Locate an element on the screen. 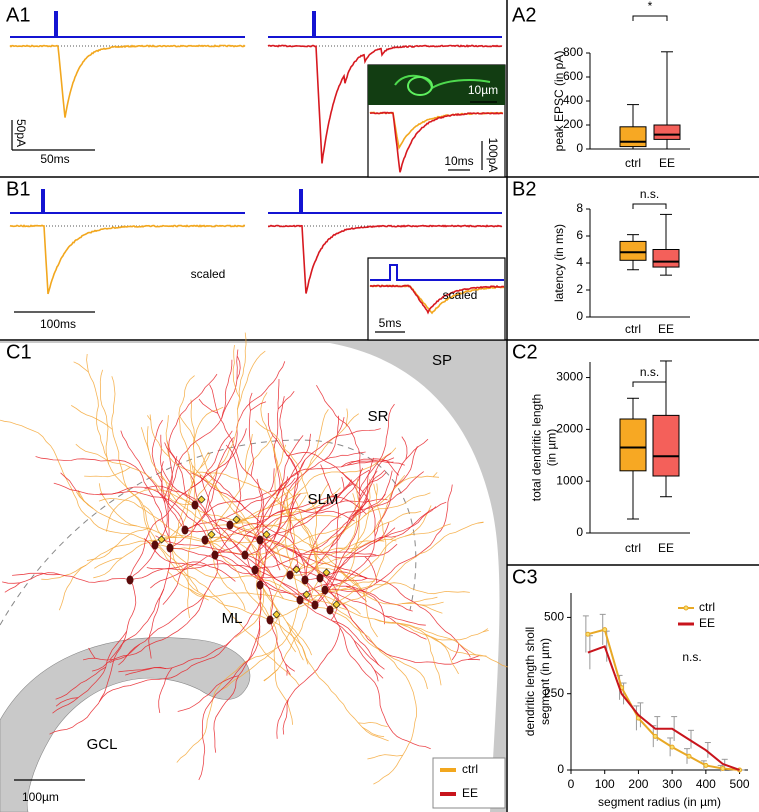 This screenshot has width=759, height=812. cell-image is located at coordinates (420, 86).